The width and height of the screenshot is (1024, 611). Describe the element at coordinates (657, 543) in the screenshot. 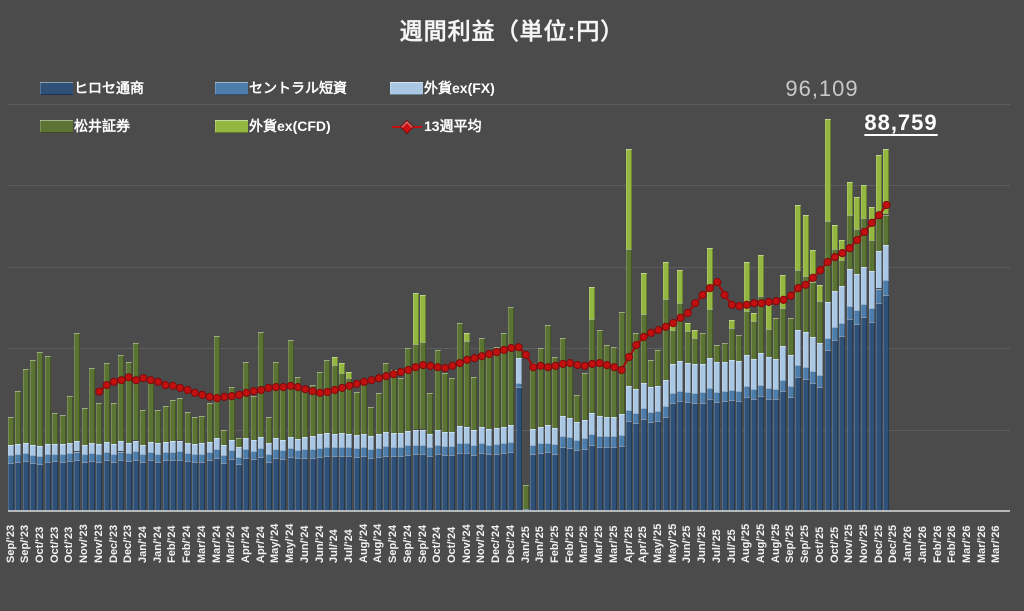

I see `x-axis-label: May/'25` at that location.